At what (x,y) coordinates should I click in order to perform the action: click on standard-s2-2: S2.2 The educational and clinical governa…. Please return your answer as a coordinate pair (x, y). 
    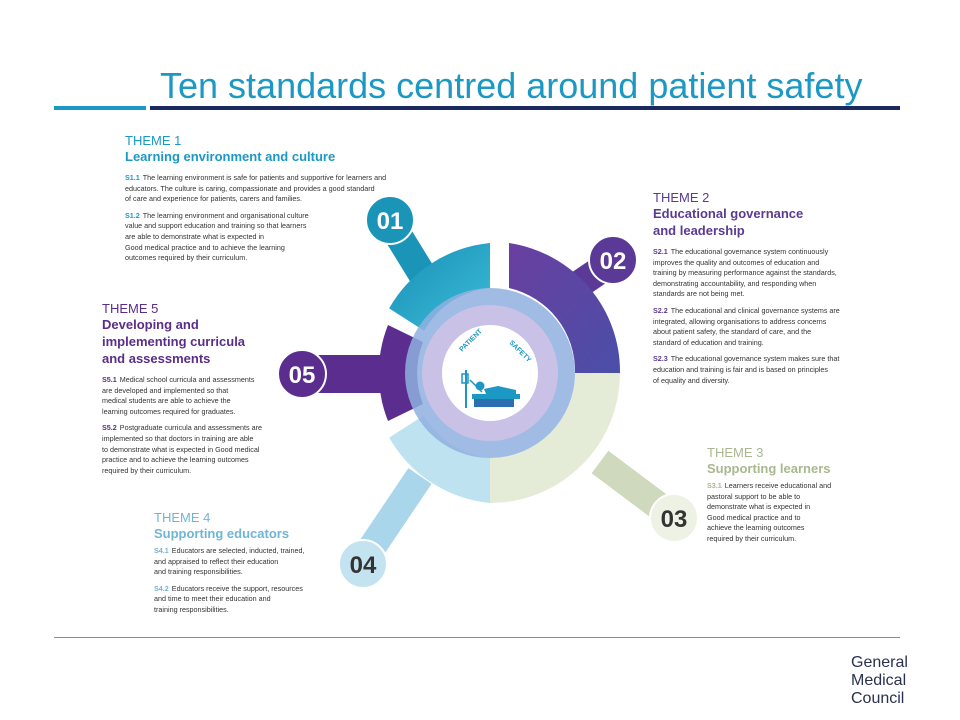
    Looking at the image, I should click on (746, 326).